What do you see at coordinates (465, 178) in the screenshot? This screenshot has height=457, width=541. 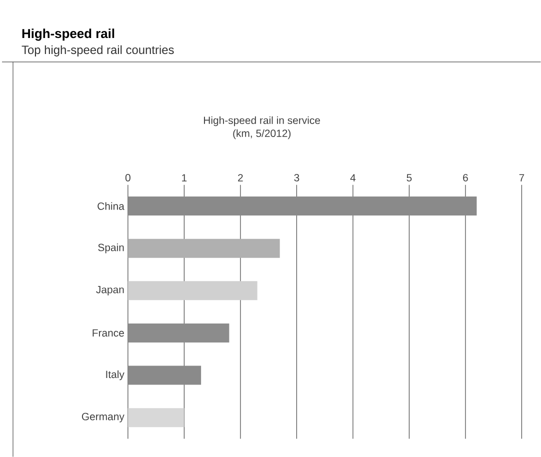 I see `x-tick-label: 6` at bounding box center [465, 178].